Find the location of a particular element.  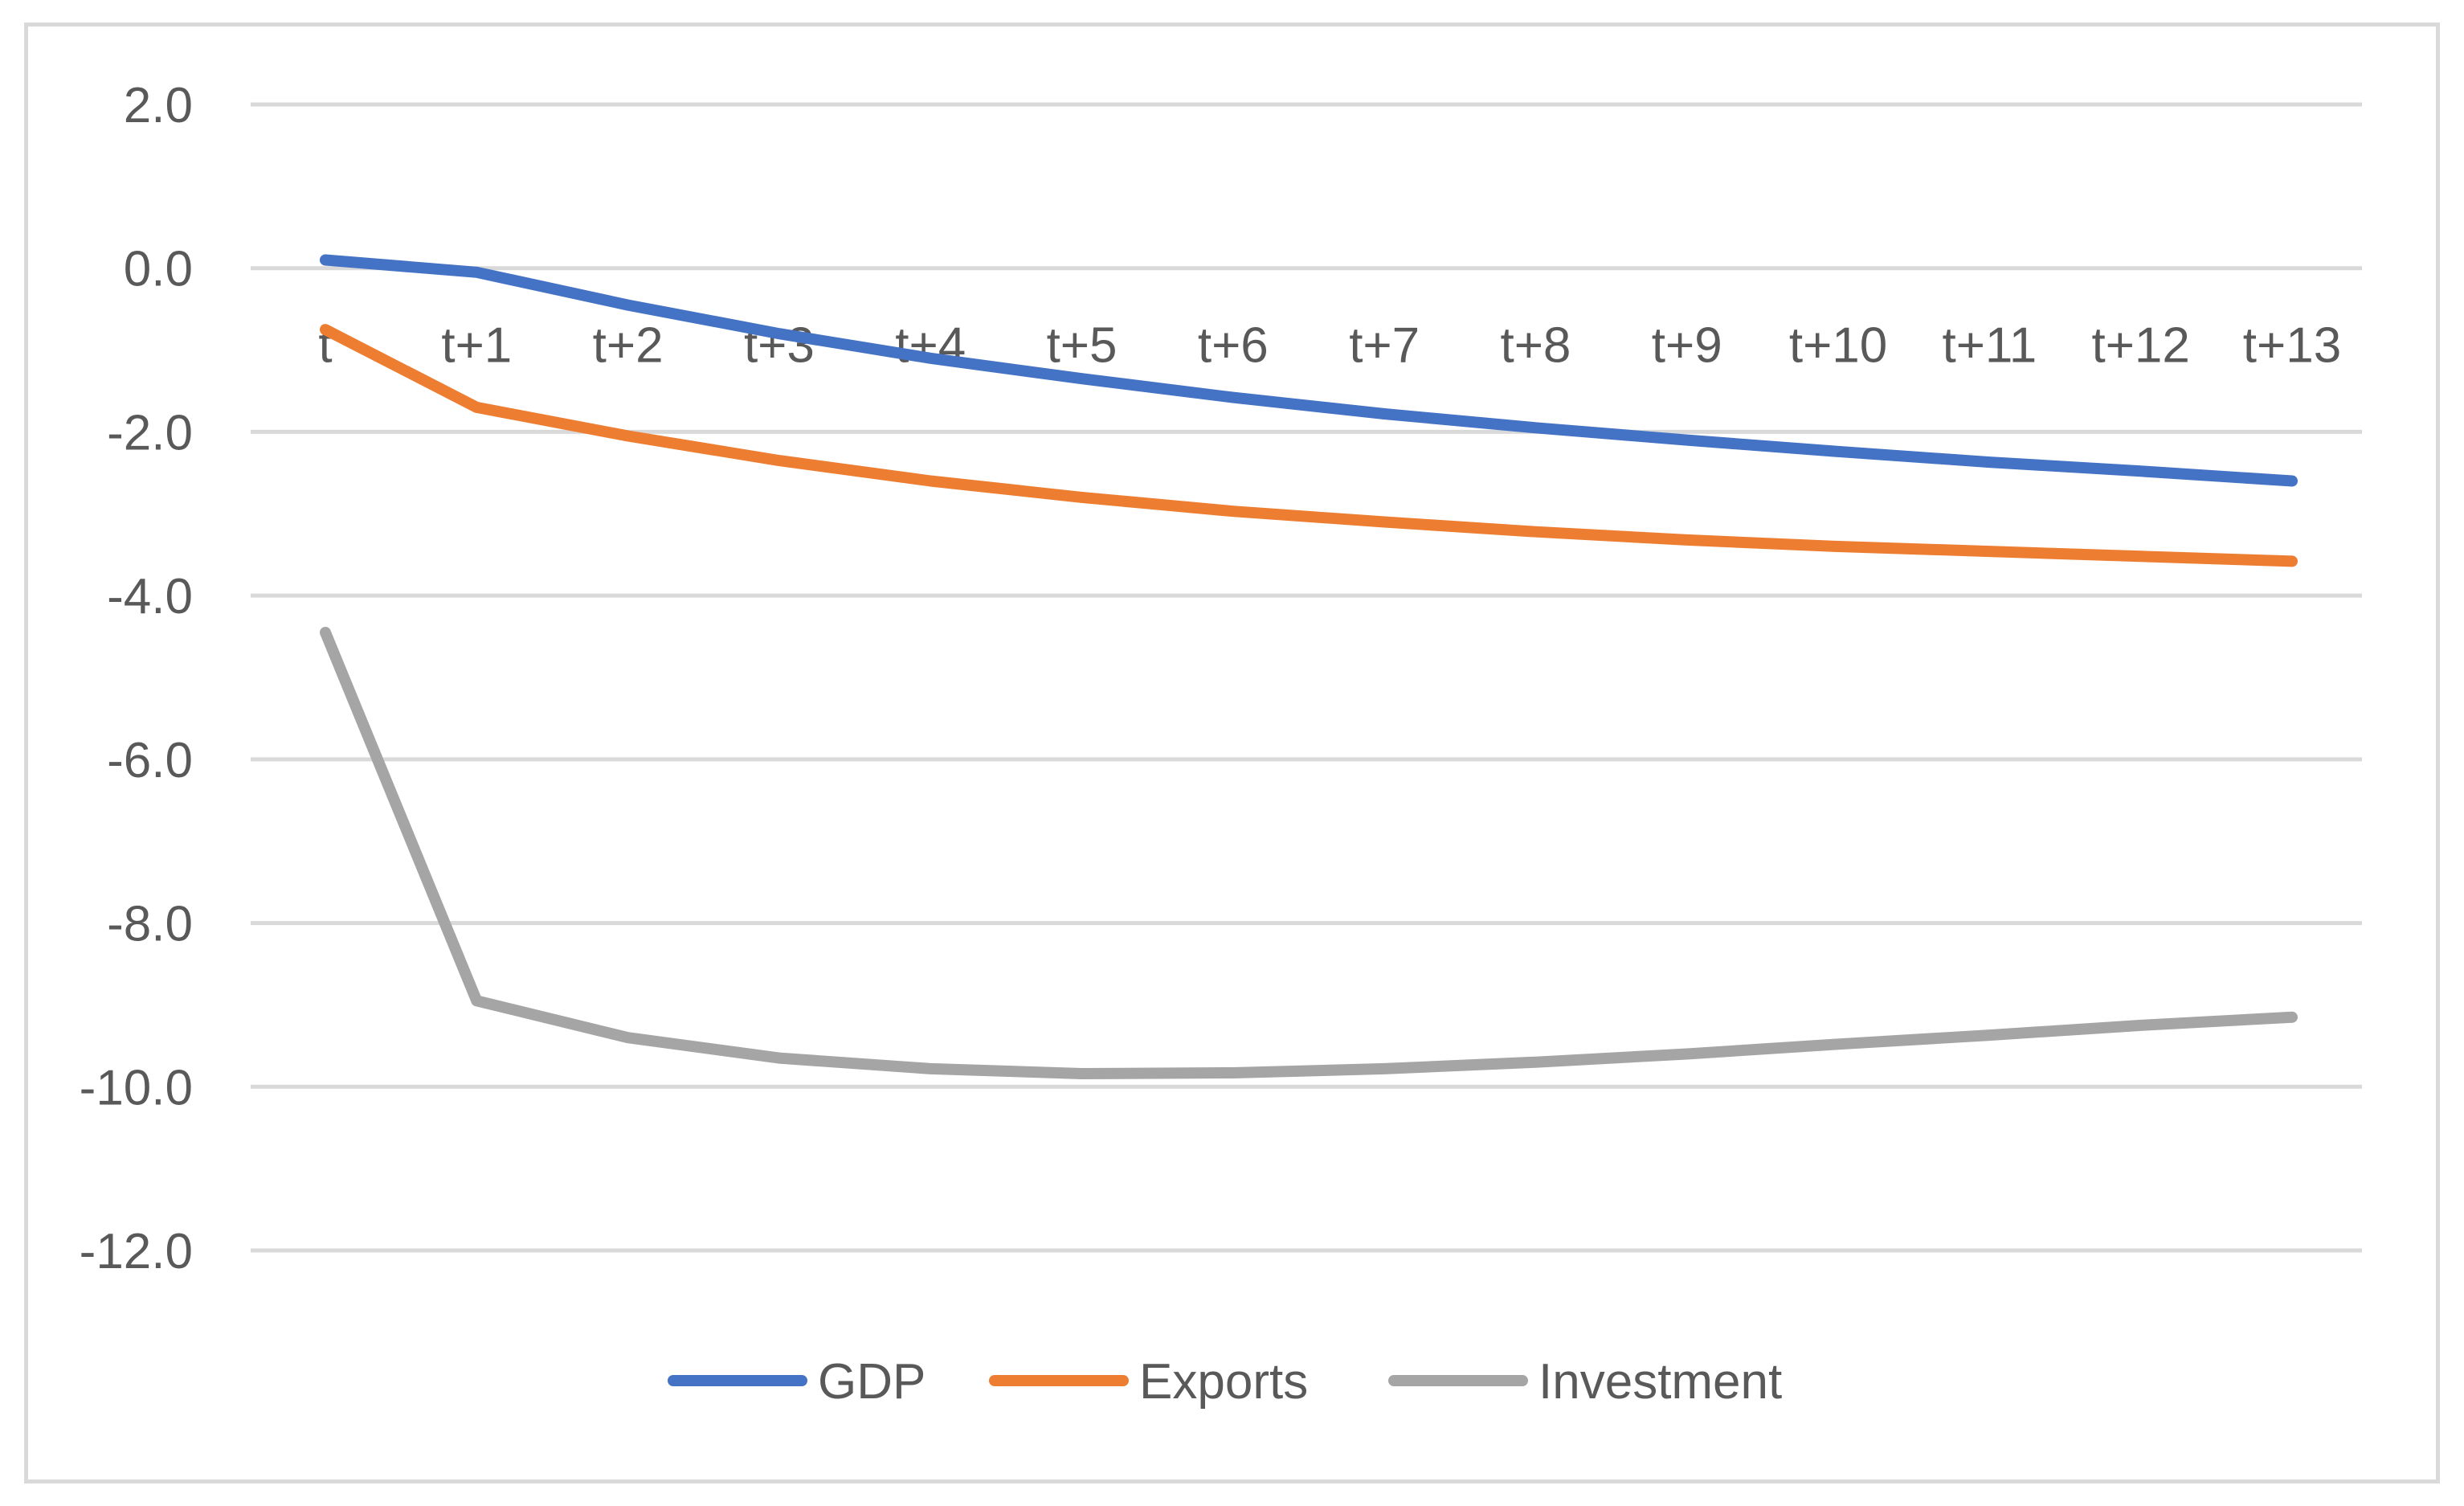

series-line-exports is located at coordinates (1309, 445).